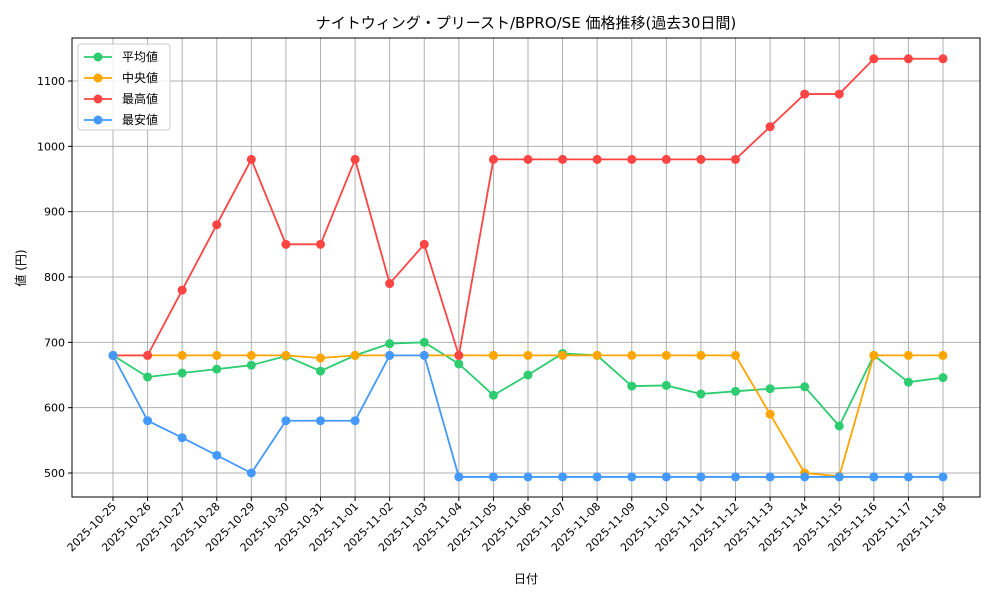  What do you see at coordinates (54, 212) in the screenshot?
I see `y-tick-label: 900` at bounding box center [54, 212].